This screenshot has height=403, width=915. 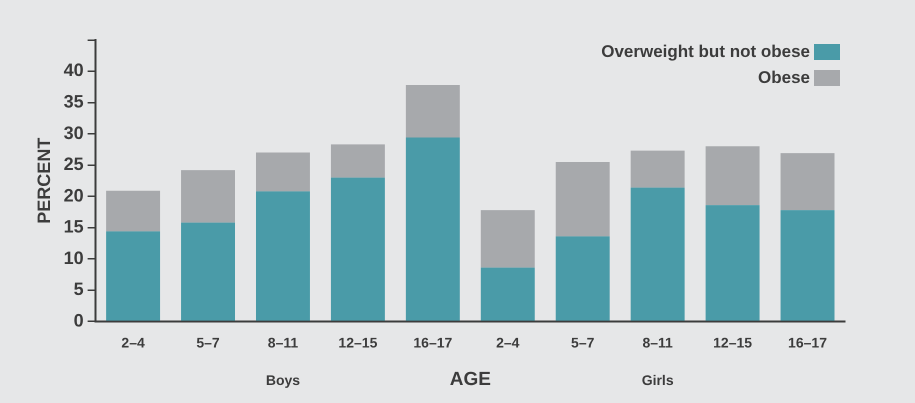 I want to click on y-tick-label: 40, so click(x=74, y=70).